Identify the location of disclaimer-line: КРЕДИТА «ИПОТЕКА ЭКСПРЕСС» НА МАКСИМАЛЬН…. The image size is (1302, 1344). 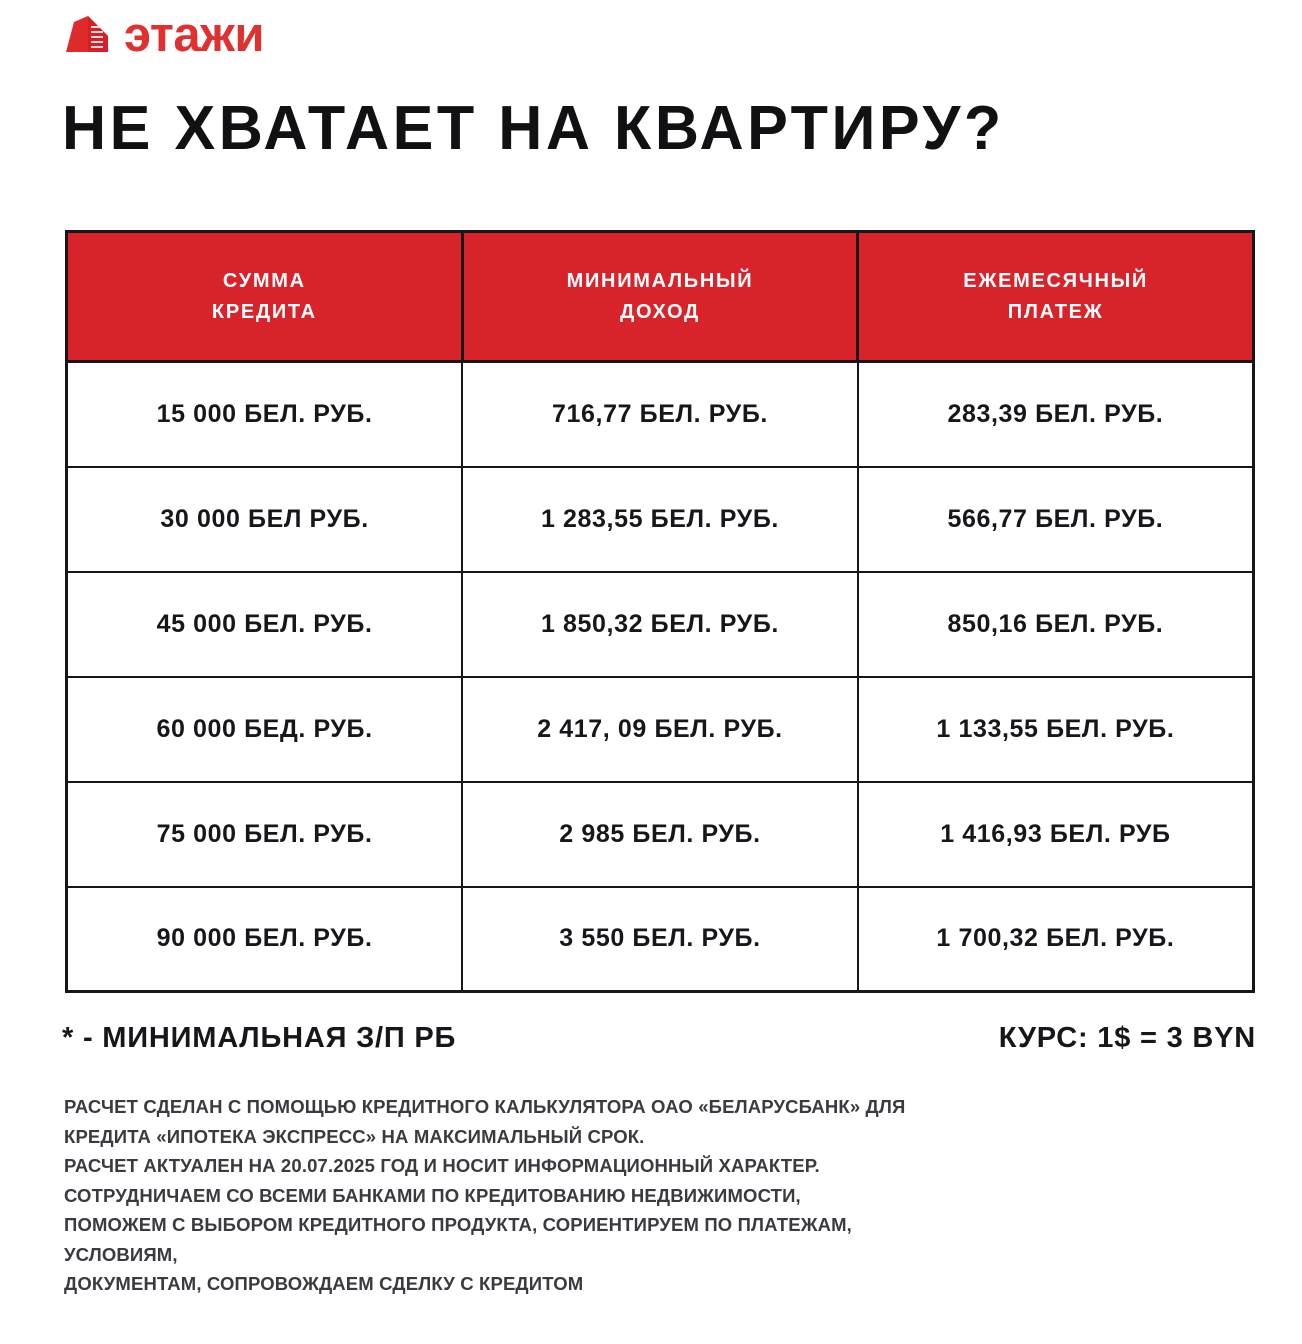
(354, 1136).